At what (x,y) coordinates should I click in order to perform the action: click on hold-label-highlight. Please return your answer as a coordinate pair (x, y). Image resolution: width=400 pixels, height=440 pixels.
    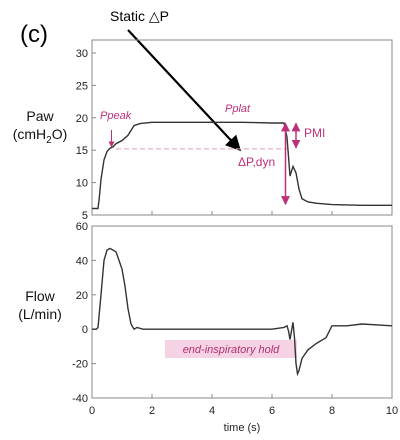
    Looking at the image, I should click on (231, 349).